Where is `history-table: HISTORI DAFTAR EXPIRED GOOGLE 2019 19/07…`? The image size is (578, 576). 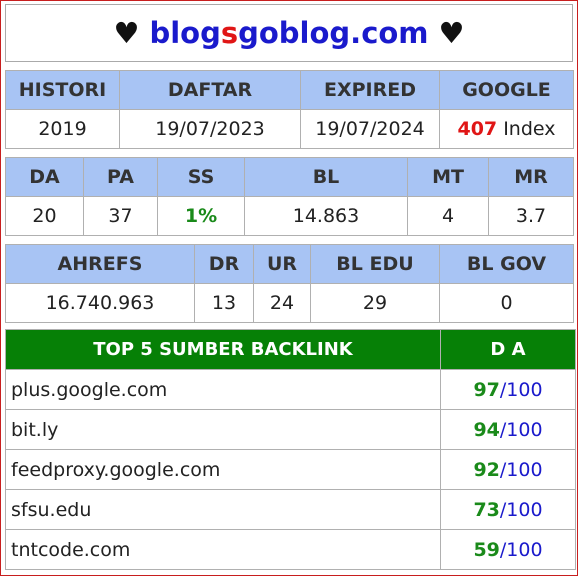
history-table: HISTORI DAFTAR EXPIRED GOOGLE 2019 19/07… is located at coordinates (289, 109).